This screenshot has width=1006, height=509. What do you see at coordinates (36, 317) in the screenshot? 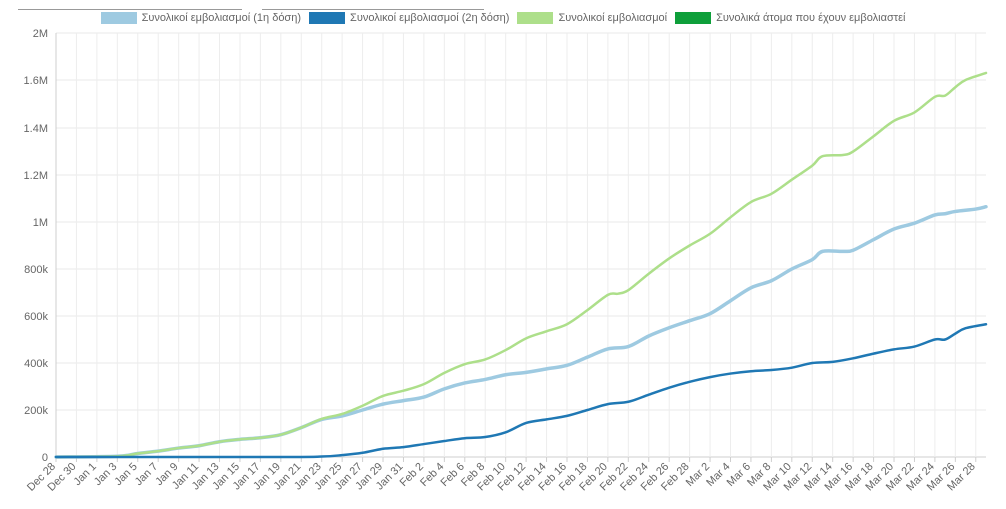
I see `y-tick-label: 600k` at bounding box center [36, 317].